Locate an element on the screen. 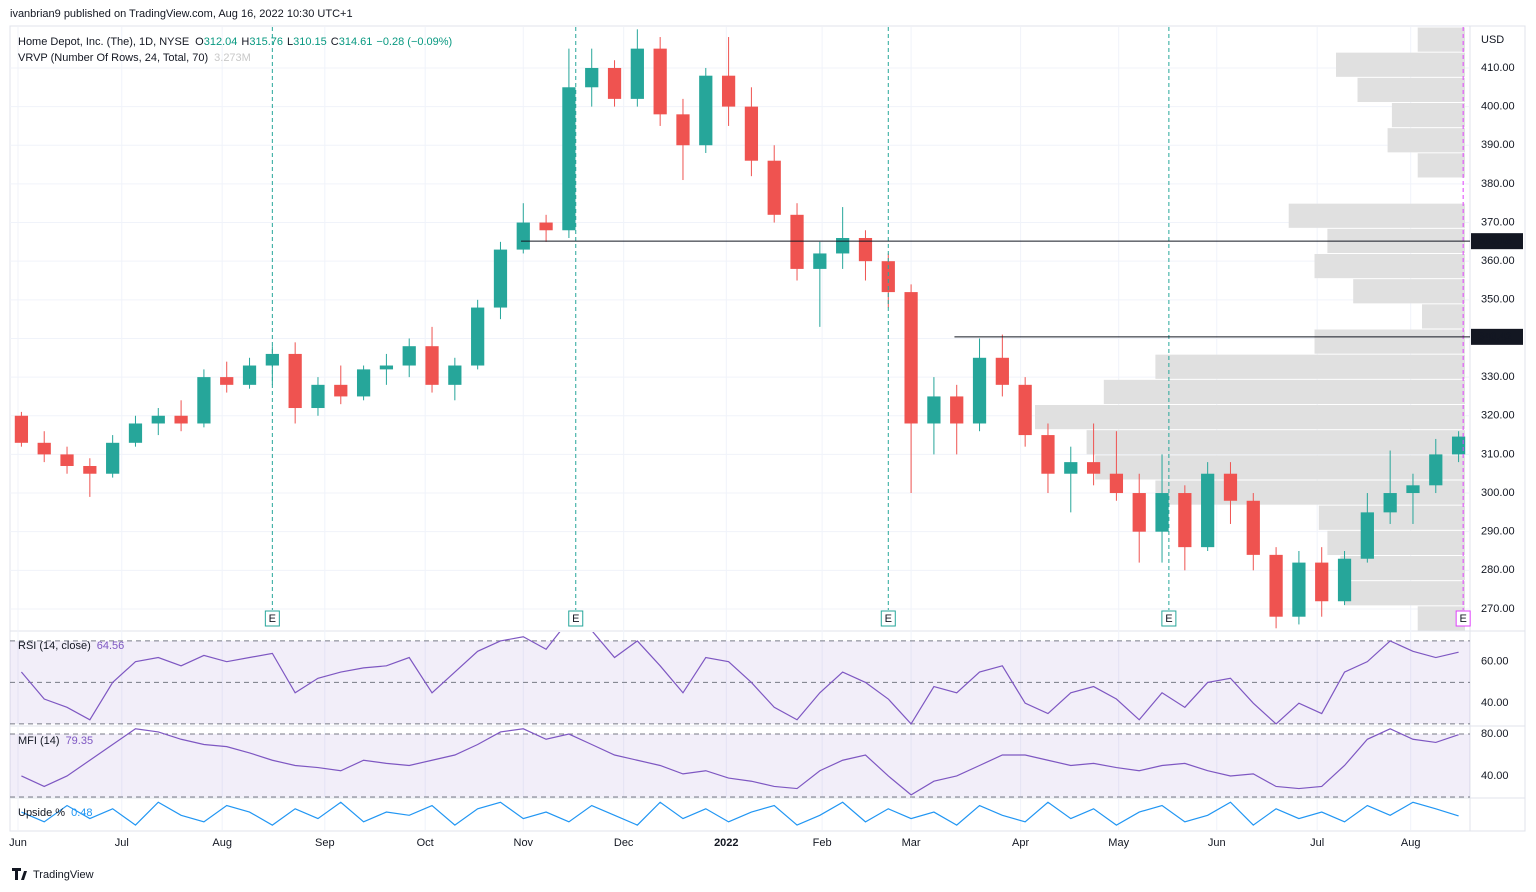  indicator-title: Upside % 0.48 is located at coordinates (55, 813).